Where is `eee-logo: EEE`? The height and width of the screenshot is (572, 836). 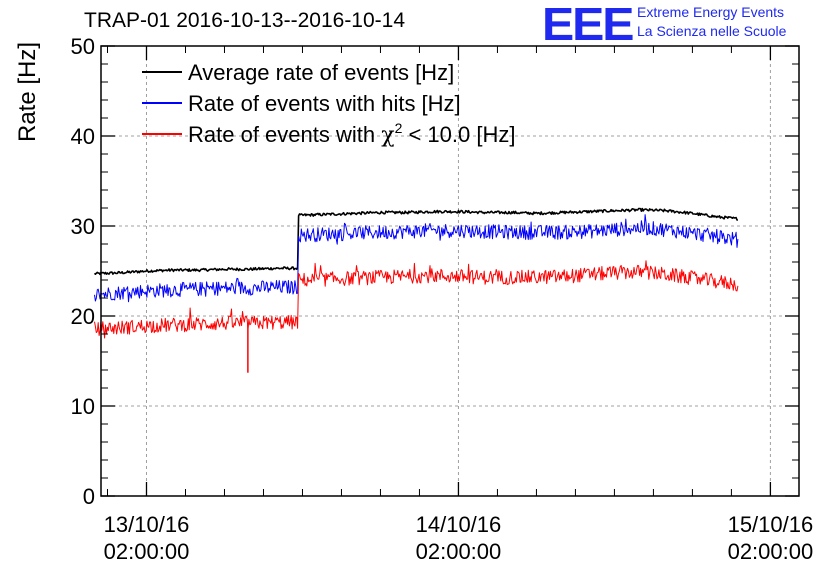
eee-logo: EEE is located at coordinates (588, 25).